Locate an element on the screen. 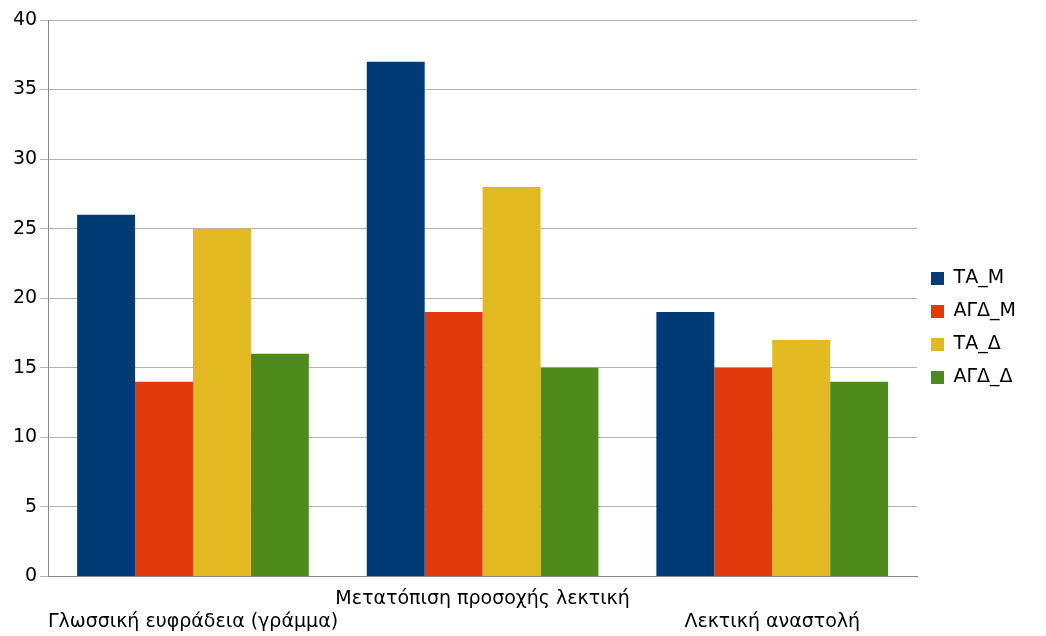 This screenshot has width=1046, height=636. y-tick-label: 35 is located at coordinates (25, 87).